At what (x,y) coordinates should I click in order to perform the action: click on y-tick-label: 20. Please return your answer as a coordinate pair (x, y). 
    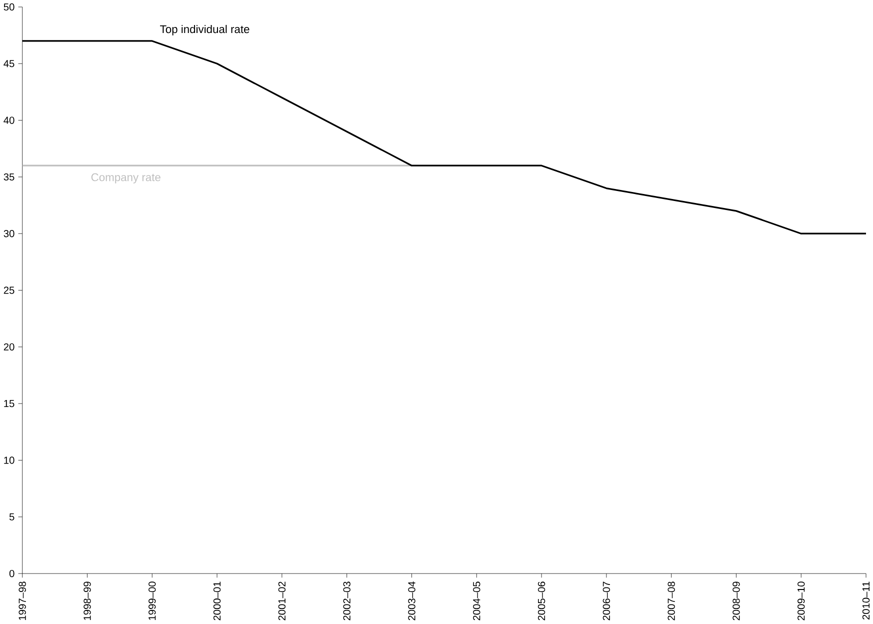
    Looking at the image, I should click on (9, 346).